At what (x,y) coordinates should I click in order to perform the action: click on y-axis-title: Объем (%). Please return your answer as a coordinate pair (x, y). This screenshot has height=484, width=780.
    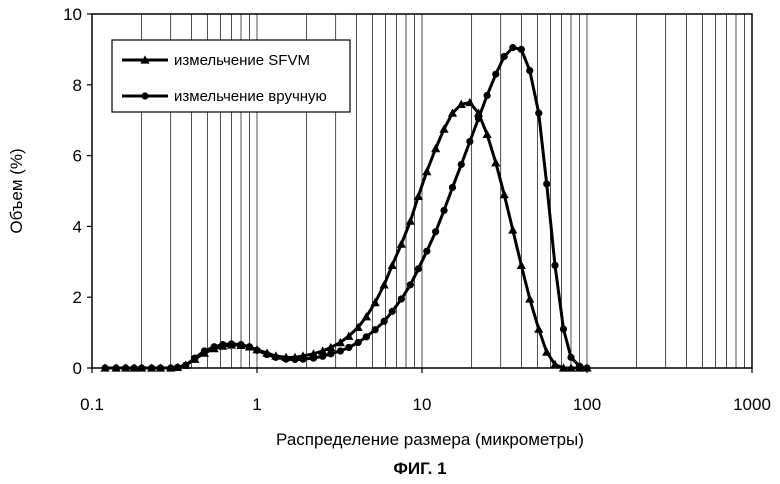
    Looking at the image, I should click on (16, 190).